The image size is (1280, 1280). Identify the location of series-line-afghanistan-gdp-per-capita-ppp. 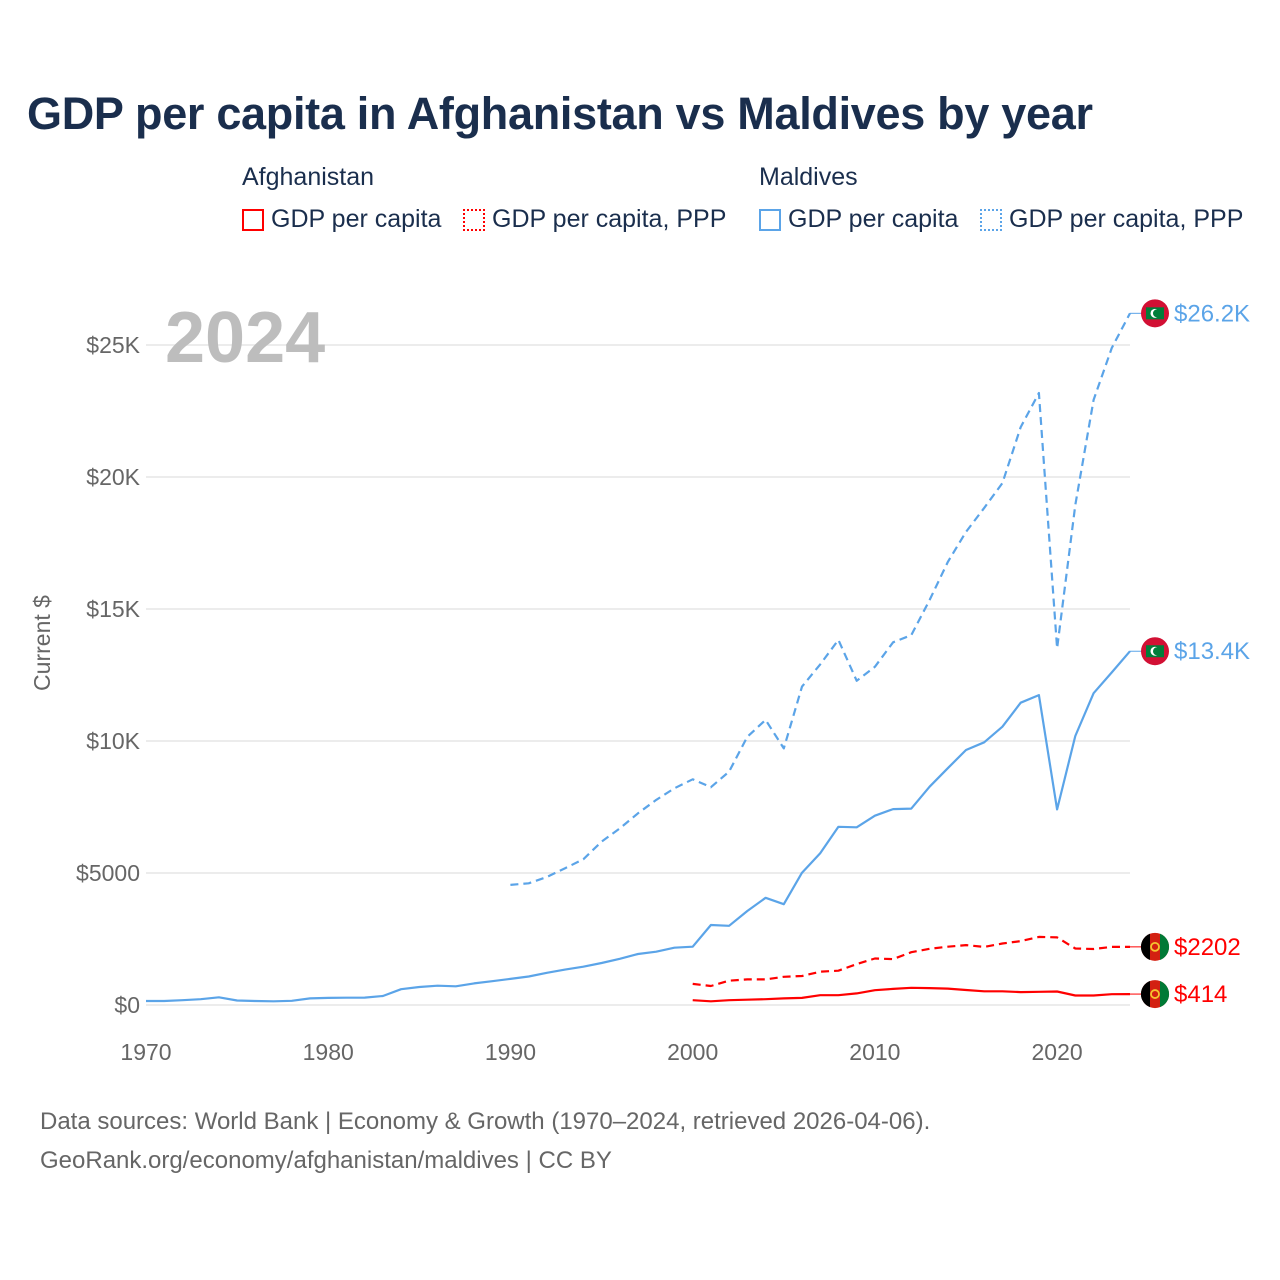
(911, 961).